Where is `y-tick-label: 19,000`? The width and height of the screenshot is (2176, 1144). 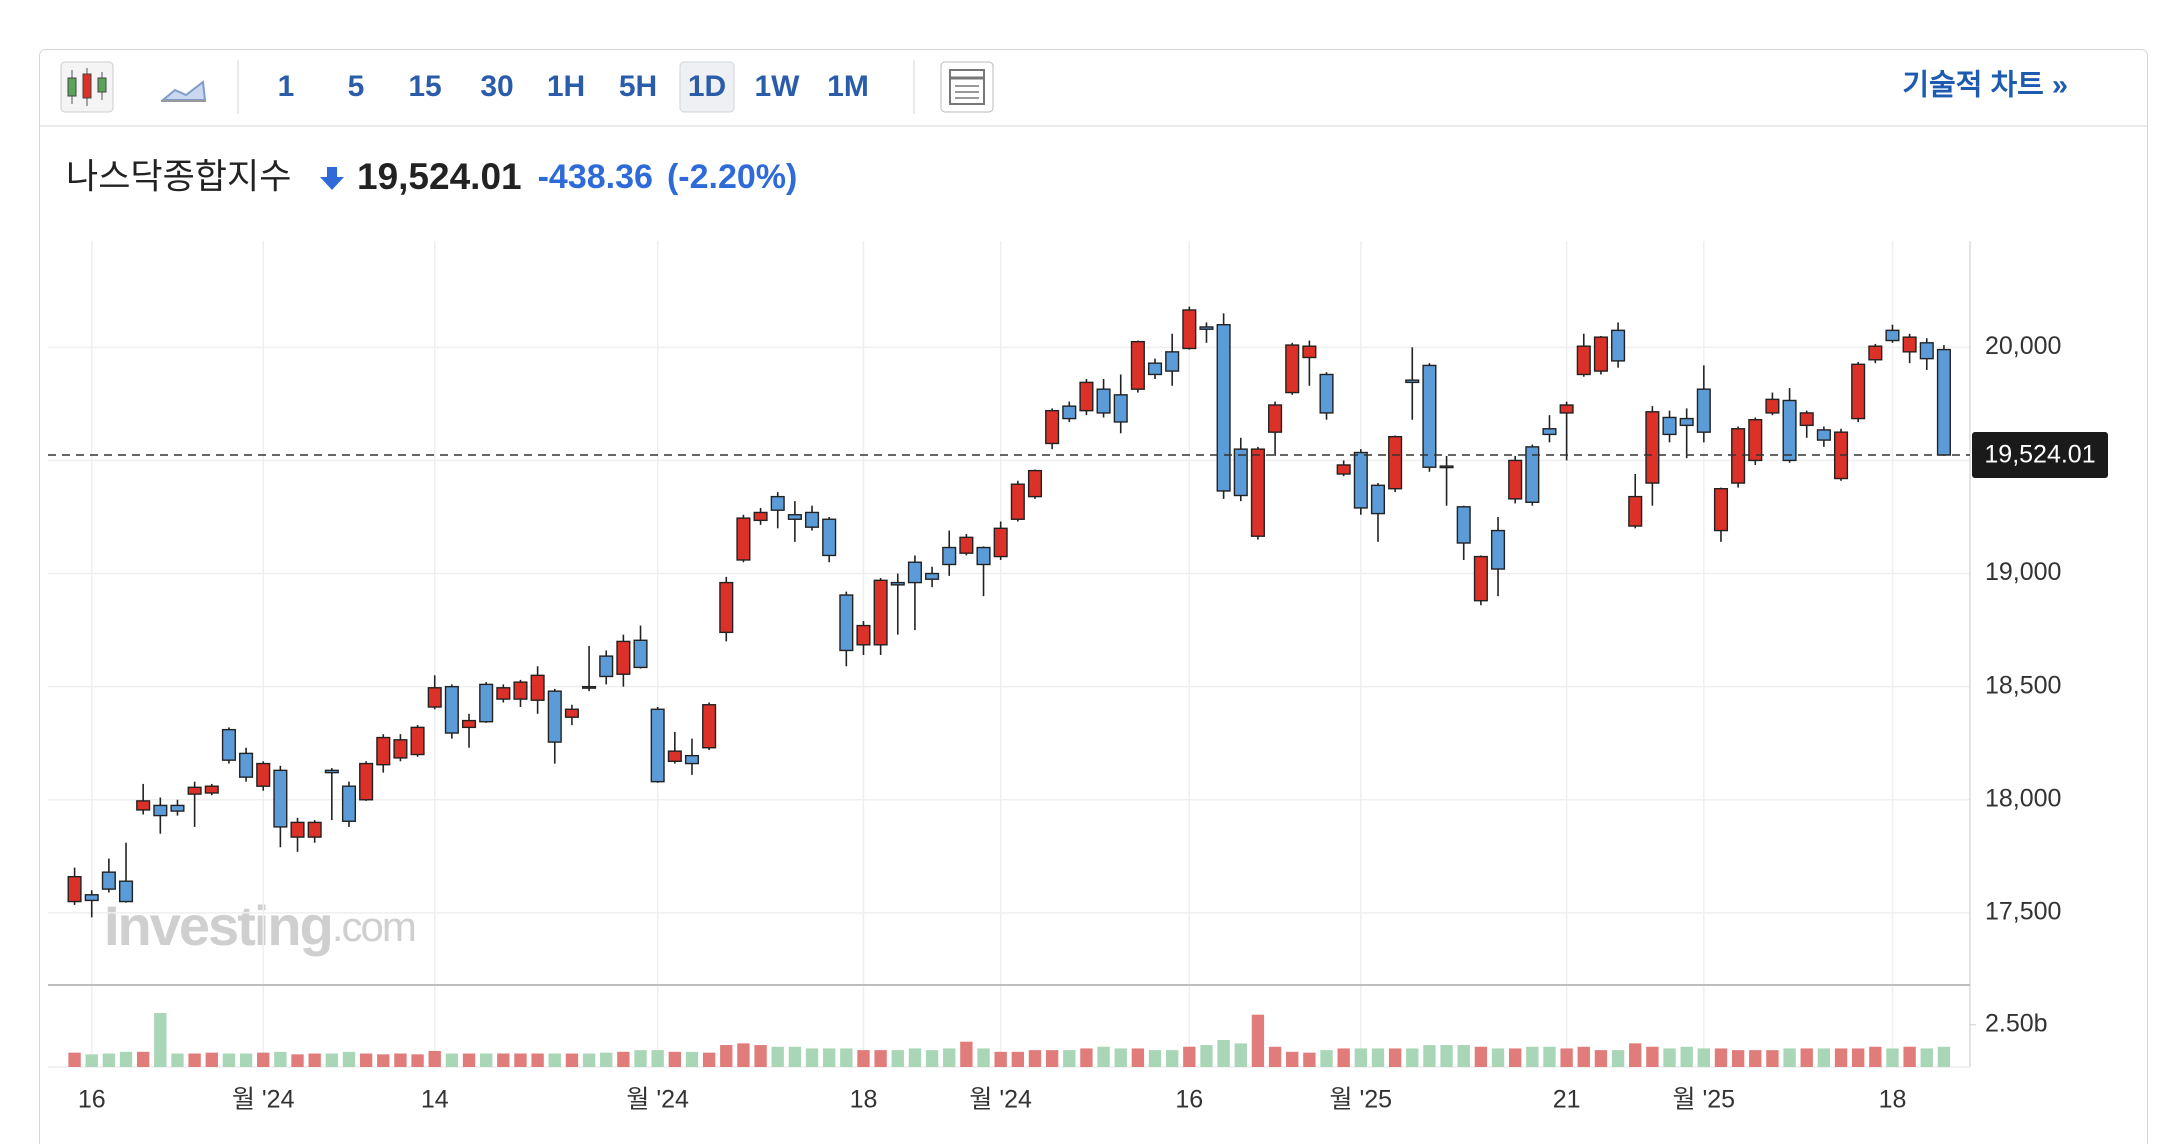 y-tick-label: 19,000 is located at coordinates (2023, 572).